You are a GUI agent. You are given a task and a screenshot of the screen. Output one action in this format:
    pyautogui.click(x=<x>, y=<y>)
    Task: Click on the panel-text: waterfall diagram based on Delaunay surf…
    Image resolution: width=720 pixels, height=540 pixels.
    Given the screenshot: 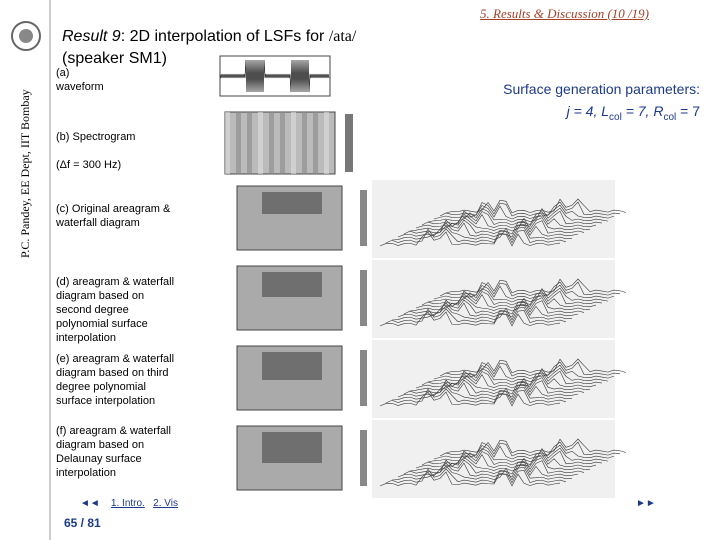 What is the action you would take?
    pyautogui.click(x=113, y=452)
    